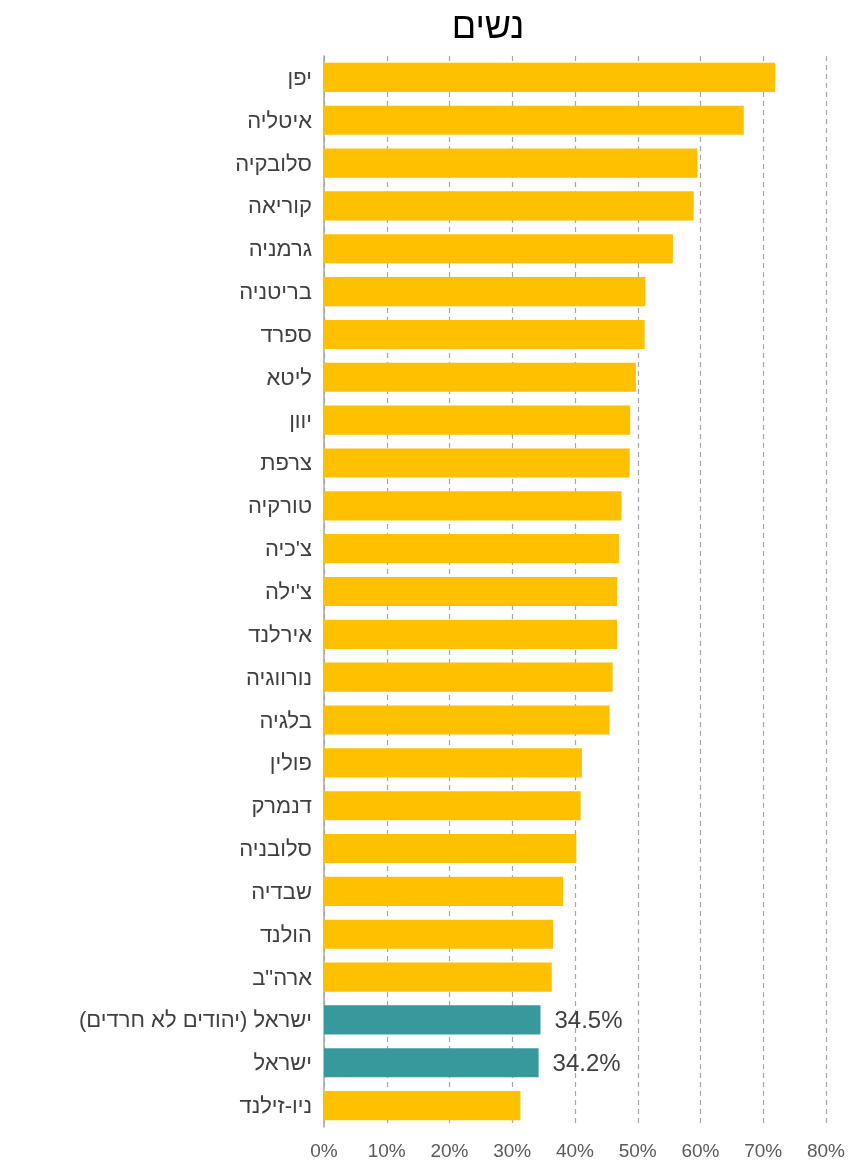 The image size is (852, 1173). Describe the element at coordinates (195, 1020) in the screenshot. I see `y-tick-label: ישראל (יהודים לא חרדים)` at that location.